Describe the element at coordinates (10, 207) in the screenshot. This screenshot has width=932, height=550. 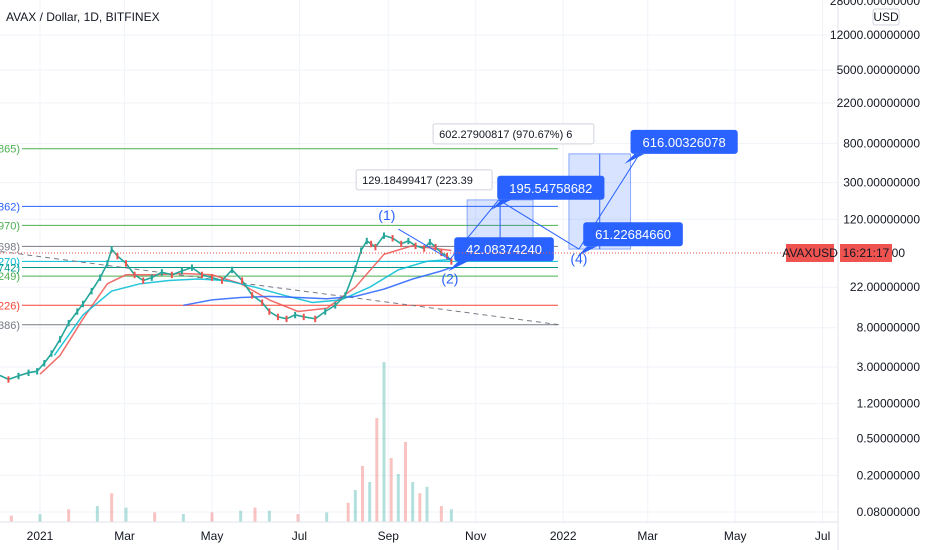
I see `fib-level-label: 362)` at that location.